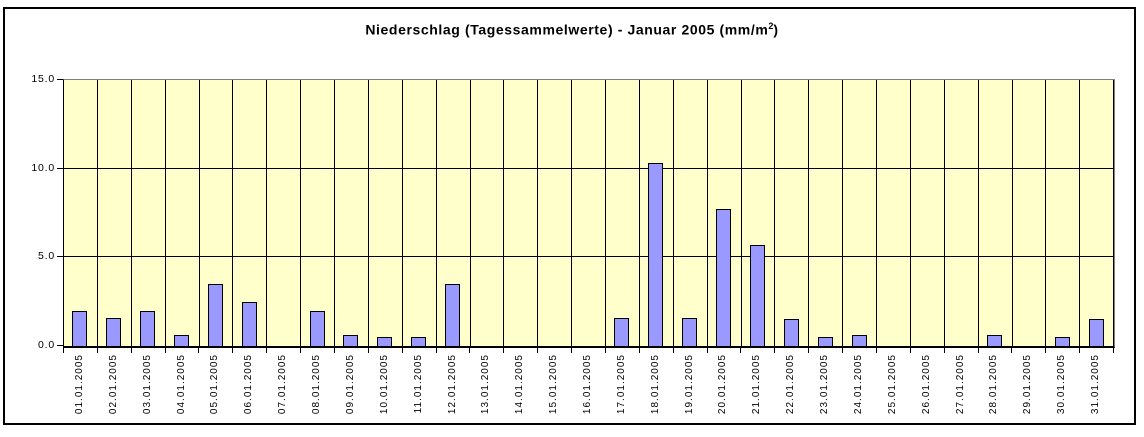 This screenshot has height=437, width=1144. Describe the element at coordinates (791, 384) in the screenshot. I see `x-axis-label: 22.01.2005` at that location.